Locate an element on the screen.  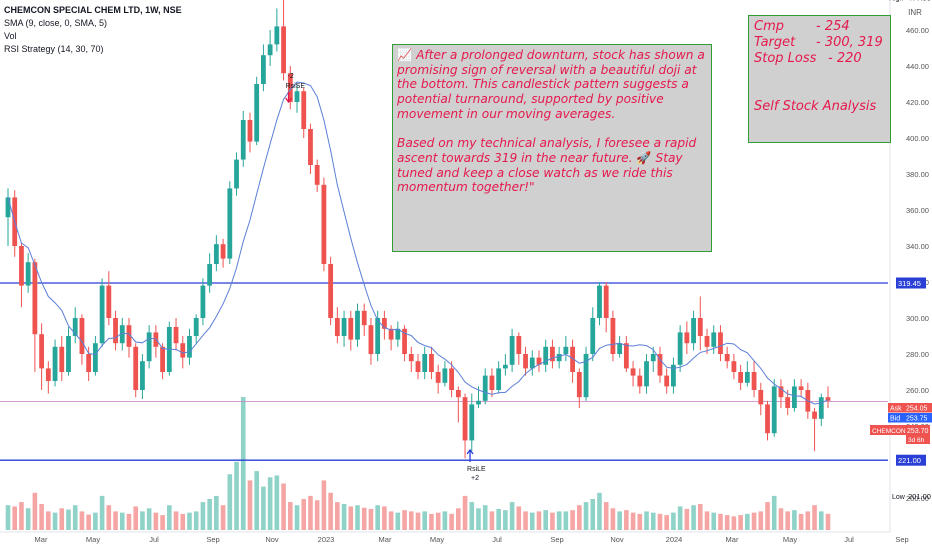
legend-title: CHEMCON SPECIAL CHEM LTD, 1W, NSE is located at coordinates (93, 10).